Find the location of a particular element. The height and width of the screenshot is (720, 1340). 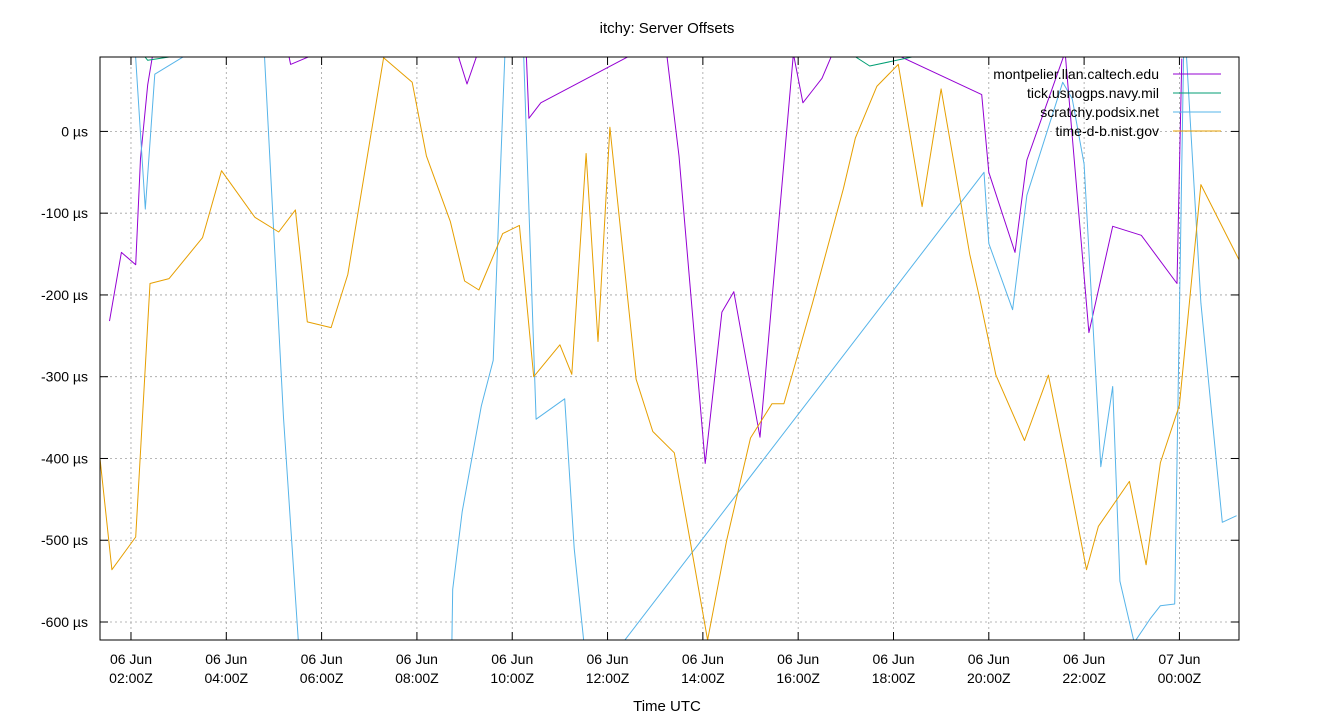

y-tick-label: -600 µs is located at coordinates (64, 622).